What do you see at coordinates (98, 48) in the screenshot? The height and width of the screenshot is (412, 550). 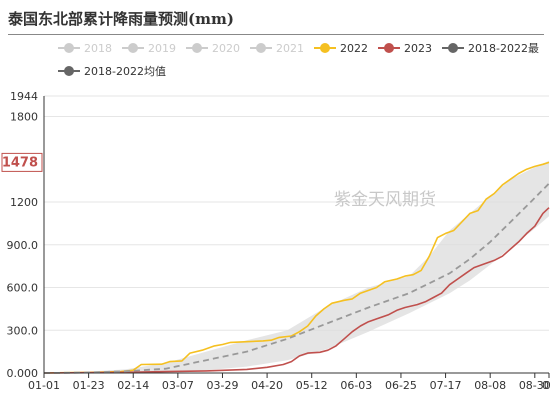 I see `legend-label: 2018` at bounding box center [98, 48].